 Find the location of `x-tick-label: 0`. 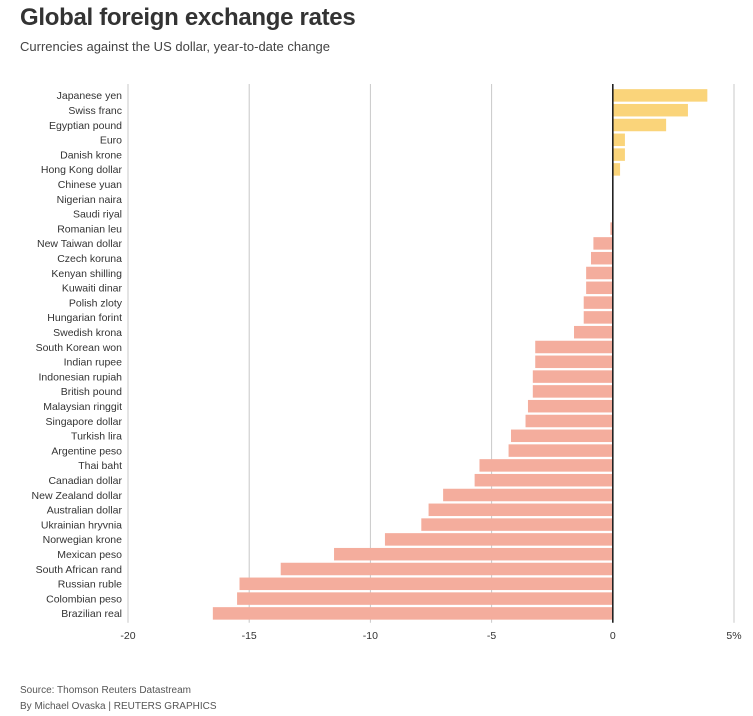

x-tick-label: 0 is located at coordinates (613, 636).